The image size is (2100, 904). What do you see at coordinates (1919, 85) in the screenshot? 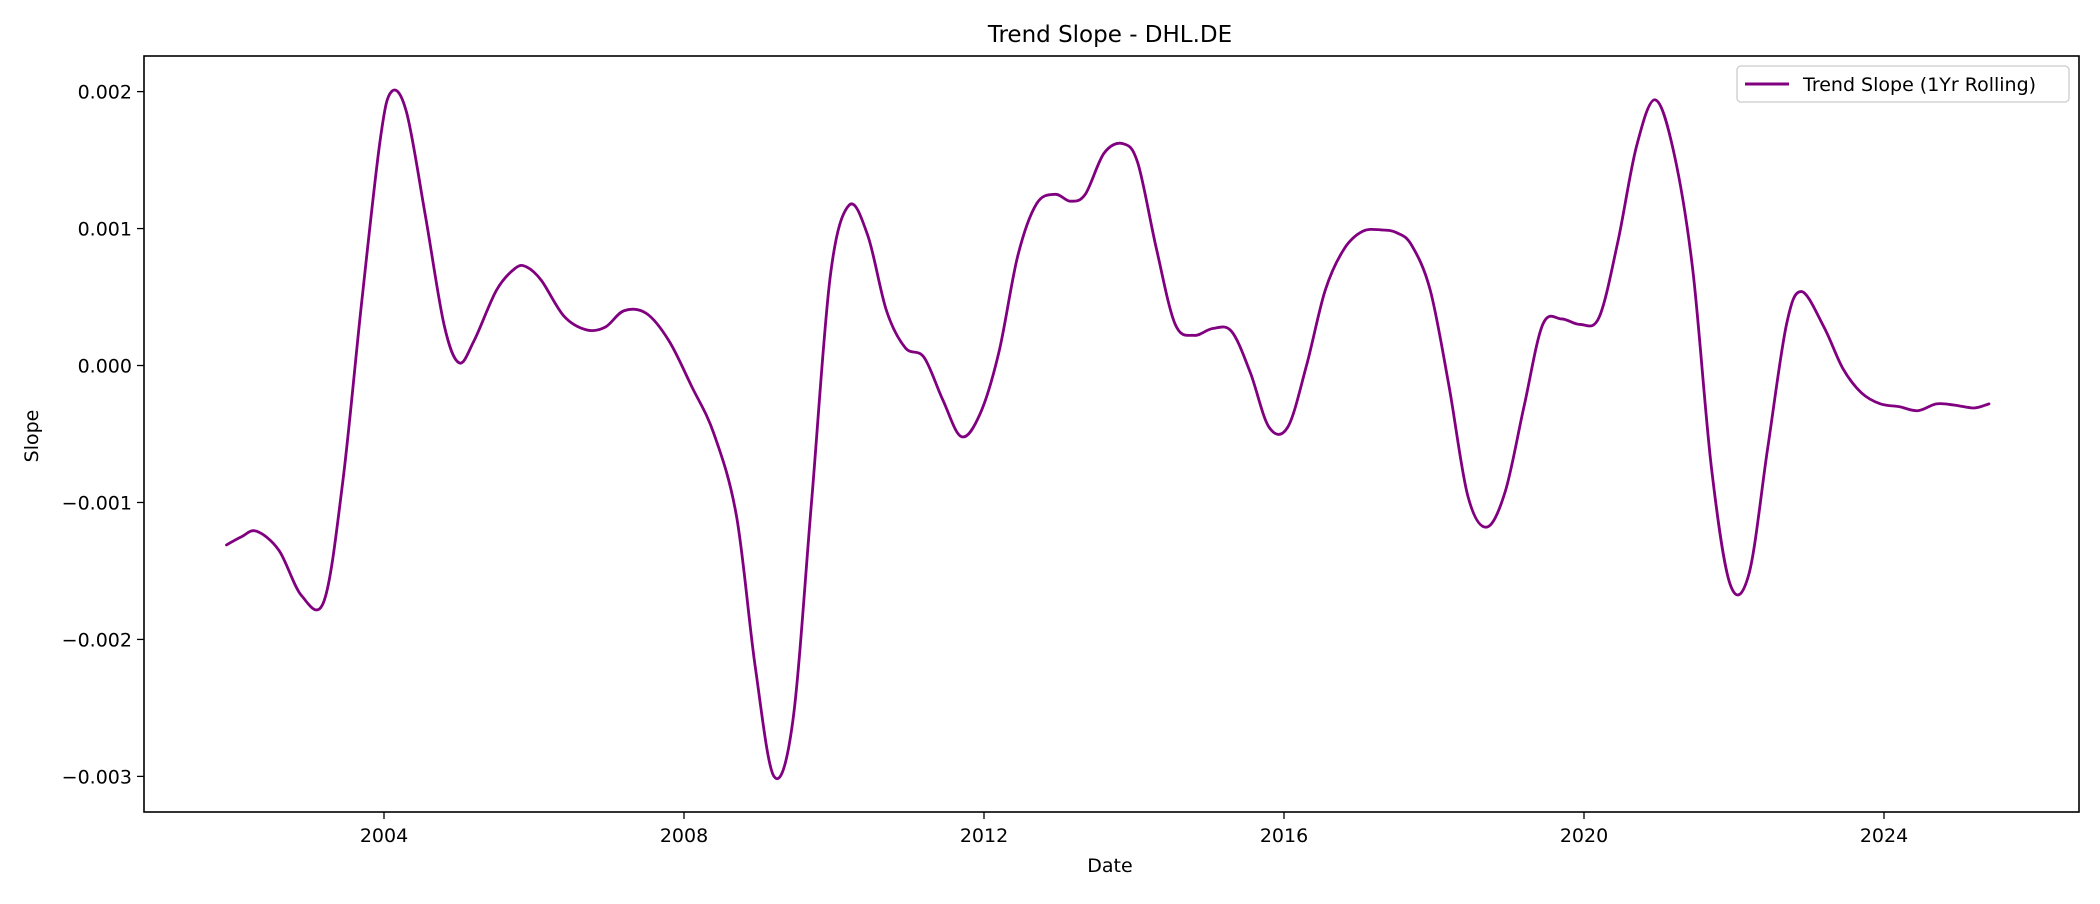
I see `legend-label: Trend Slope (1Yr Rolling)` at bounding box center [1919, 85].